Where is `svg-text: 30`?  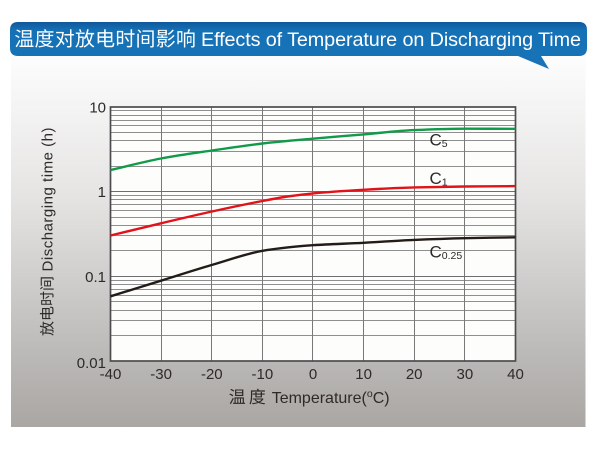 svg-text: 30 is located at coordinates (465, 374).